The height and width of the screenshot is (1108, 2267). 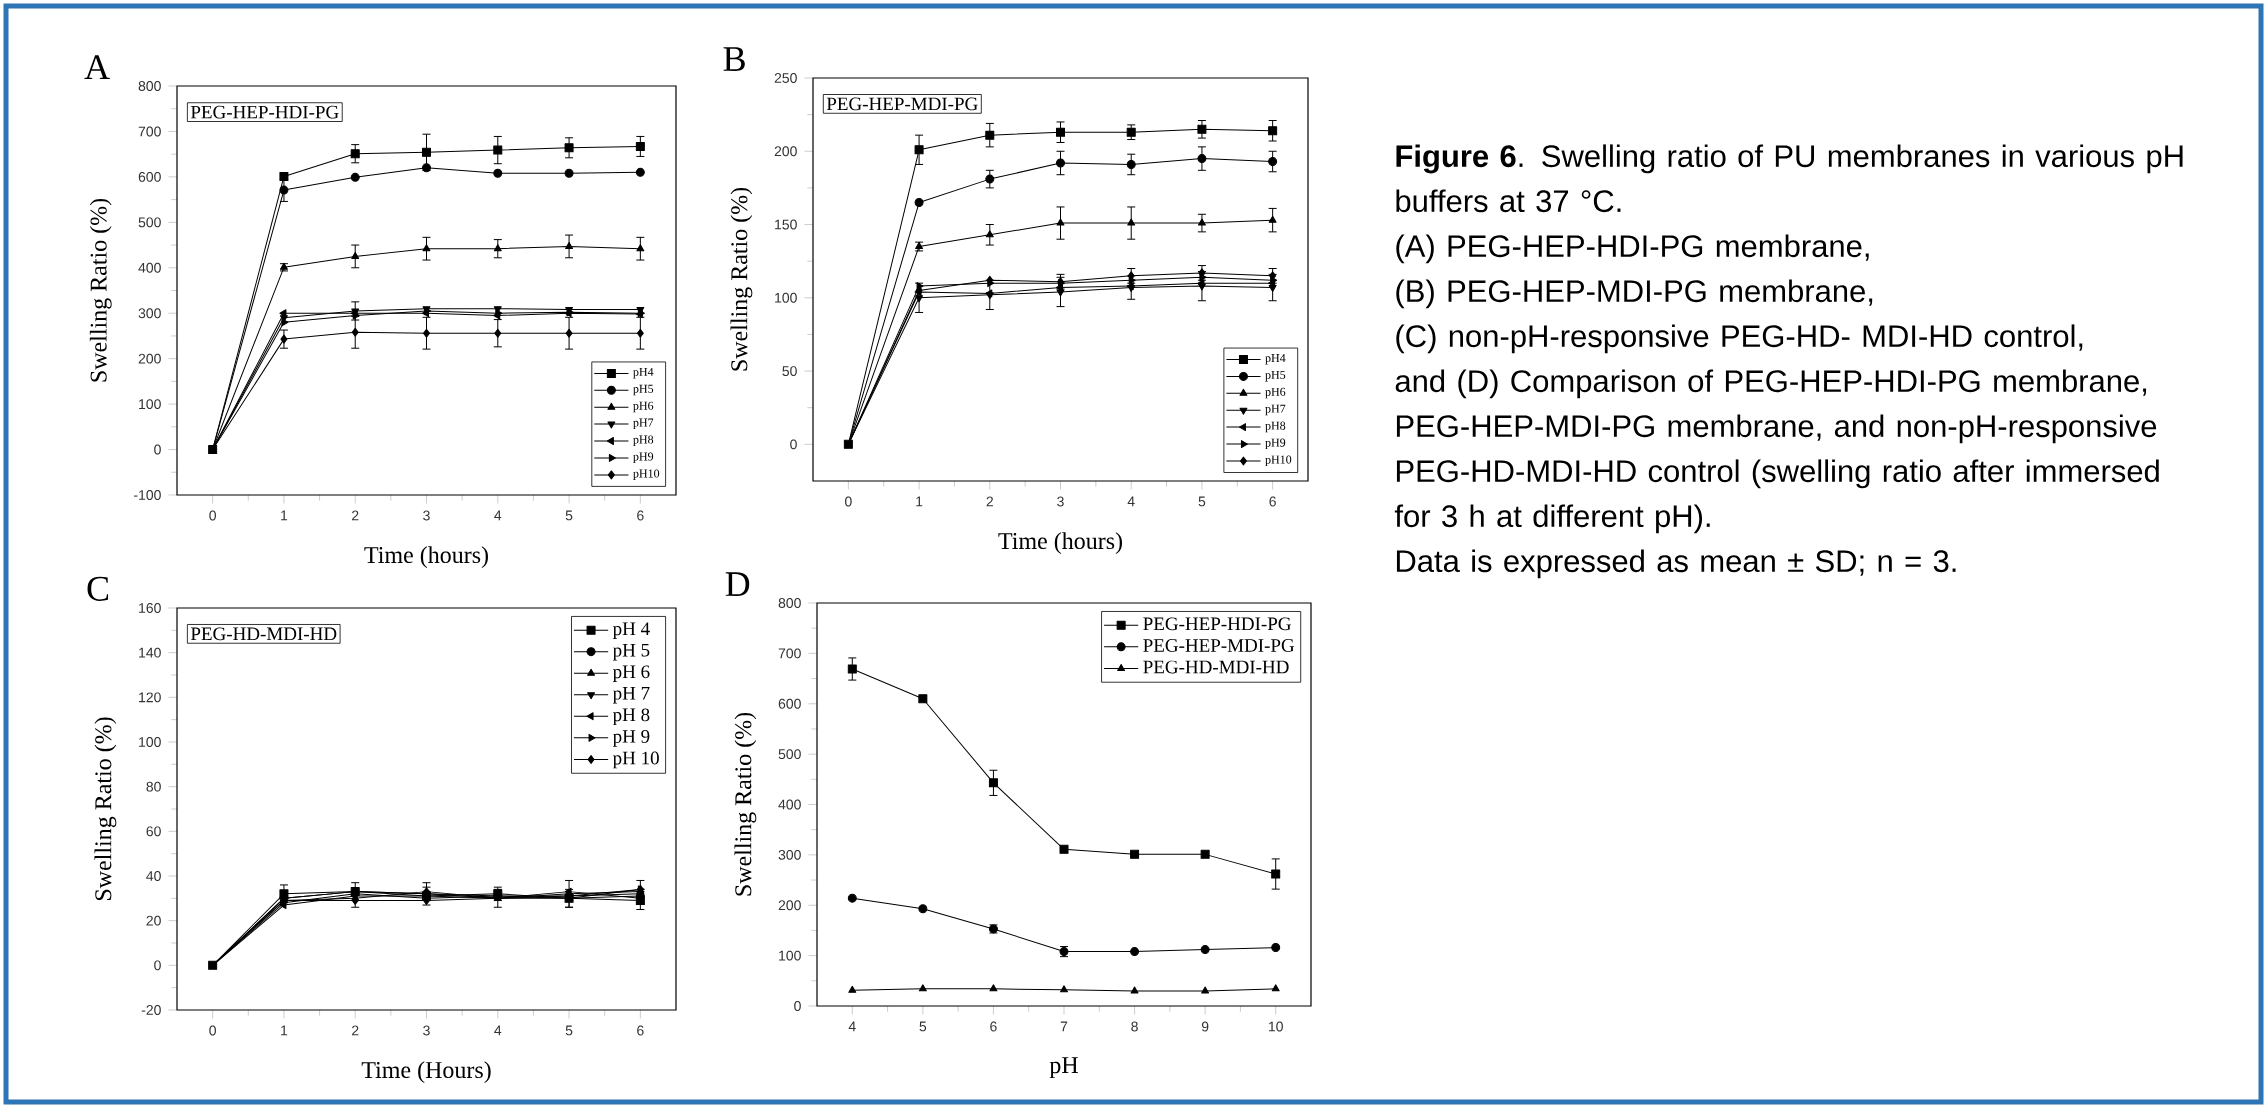 What do you see at coordinates (1219, 645) in the screenshot?
I see `legend-label: PEG-HEP-MDI-PG` at bounding box center [1219, 645].